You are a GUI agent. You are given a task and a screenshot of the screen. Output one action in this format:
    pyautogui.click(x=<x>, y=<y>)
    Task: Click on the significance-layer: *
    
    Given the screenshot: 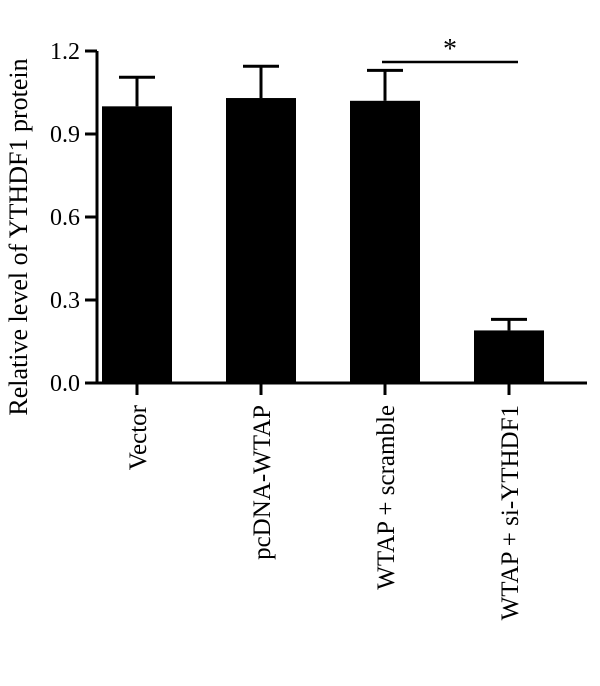 What is the action you would take?
    pyautogui.click(x=450, y=49)
    